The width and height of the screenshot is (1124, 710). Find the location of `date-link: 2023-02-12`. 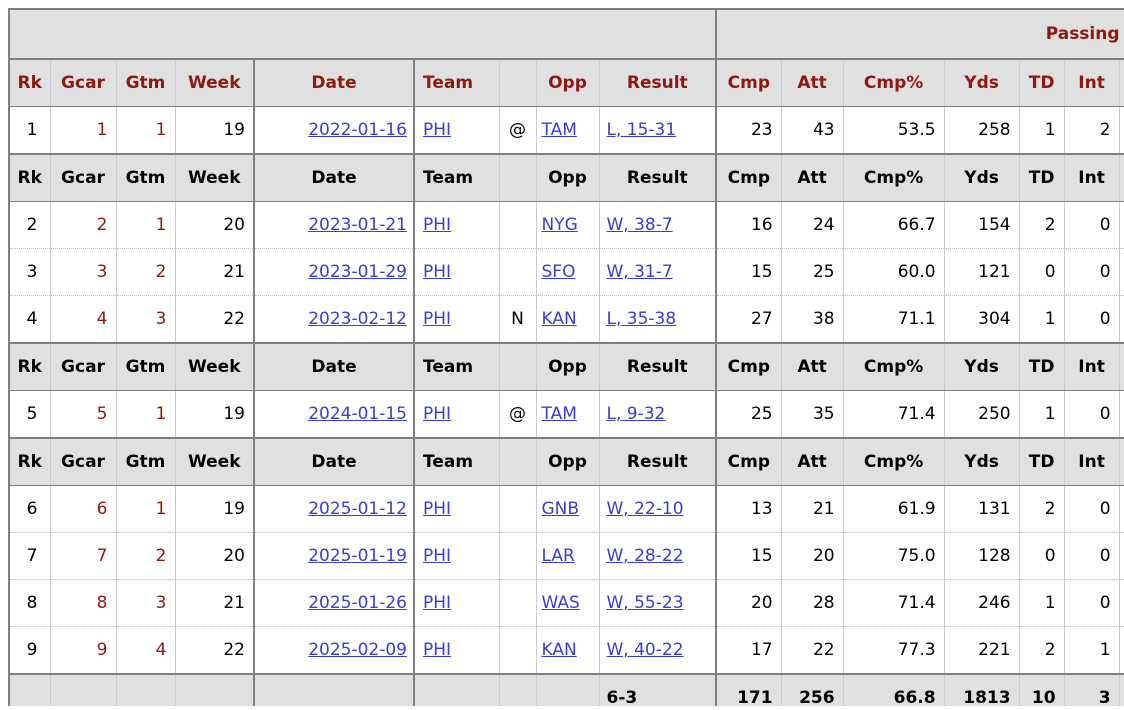

date-link: 2023-02-12 is located at coordinates (357, 319).